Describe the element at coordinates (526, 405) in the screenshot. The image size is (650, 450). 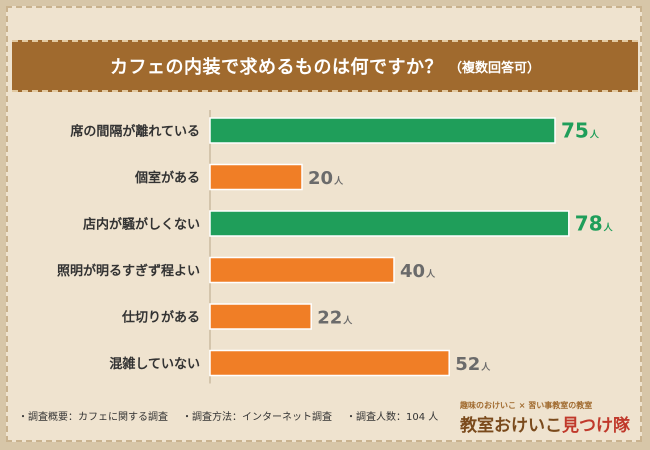
I see `logo-tagline: 趣味のおけいこ × 習い事教室の教室` at that location.